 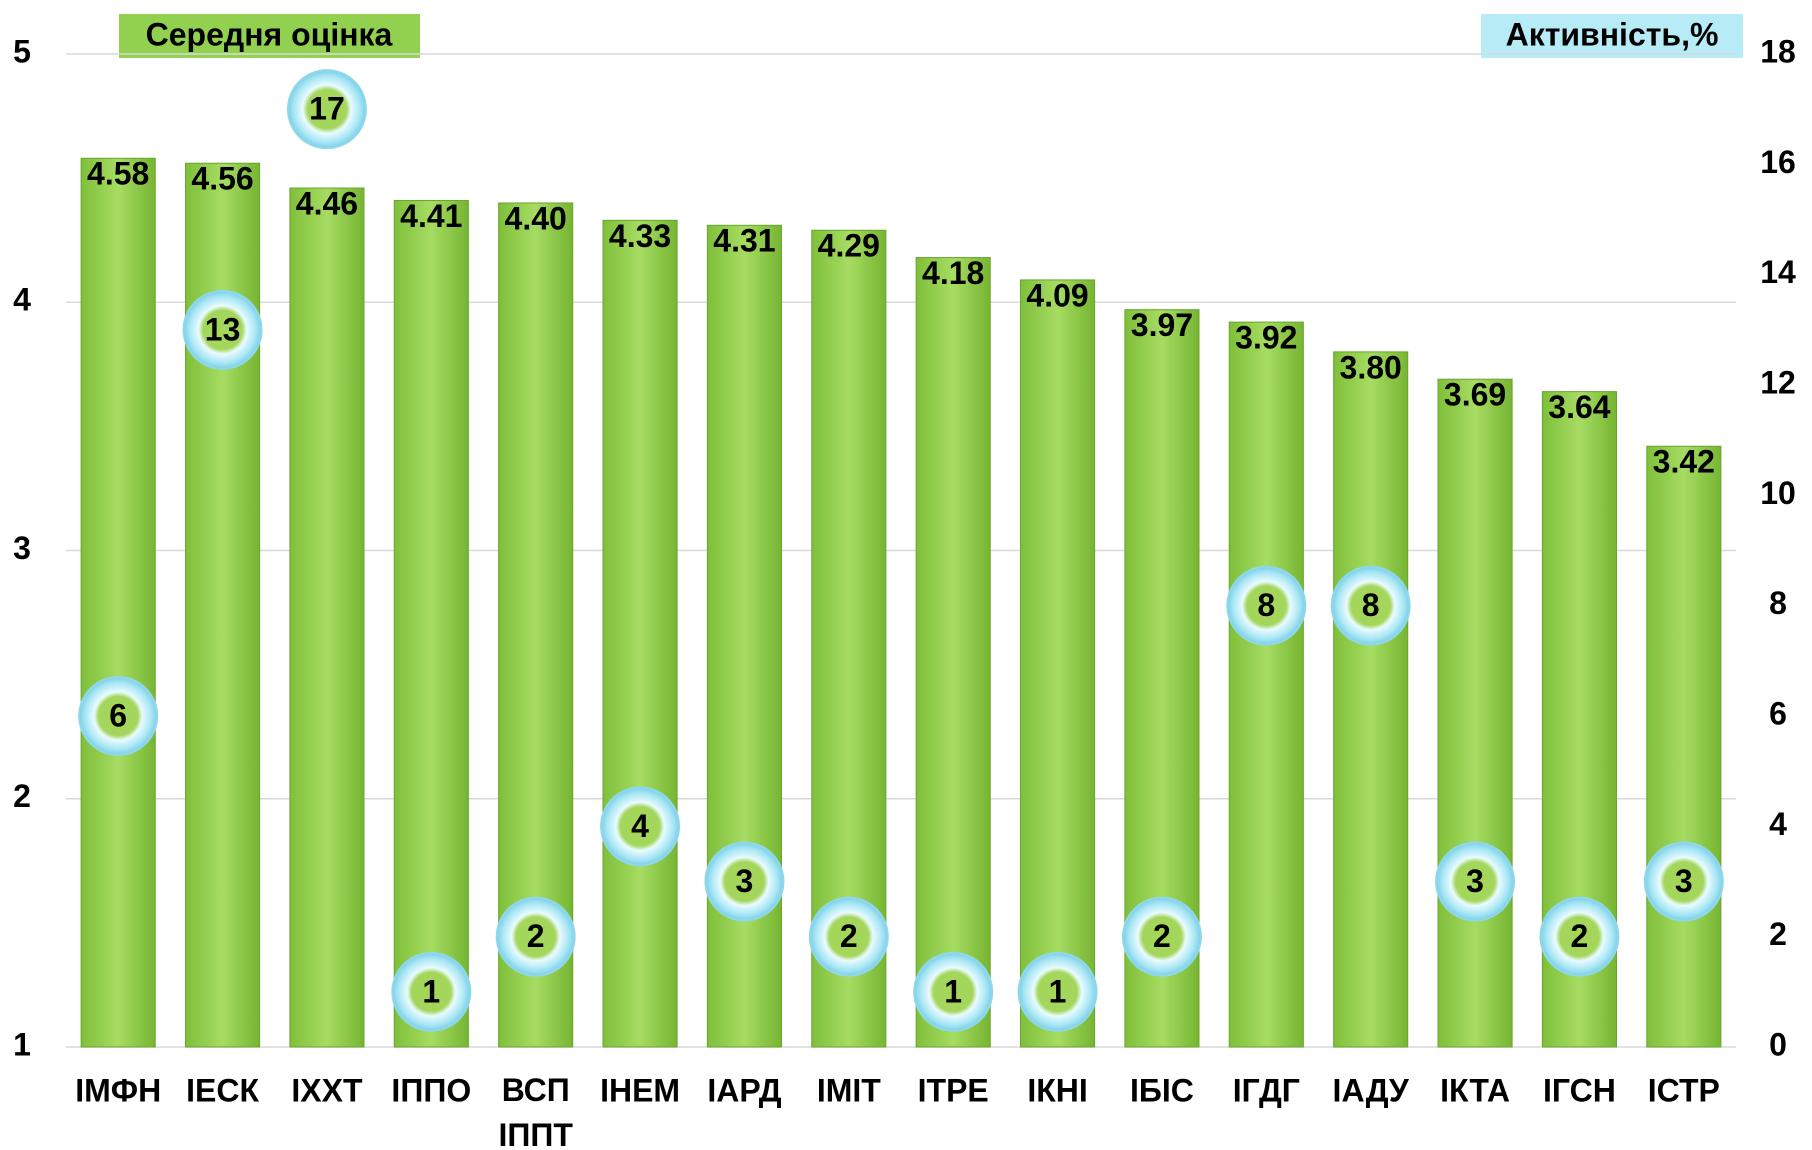 I want to click on x-tick-label: ІКНІ, so click(x=1057, y=1090).